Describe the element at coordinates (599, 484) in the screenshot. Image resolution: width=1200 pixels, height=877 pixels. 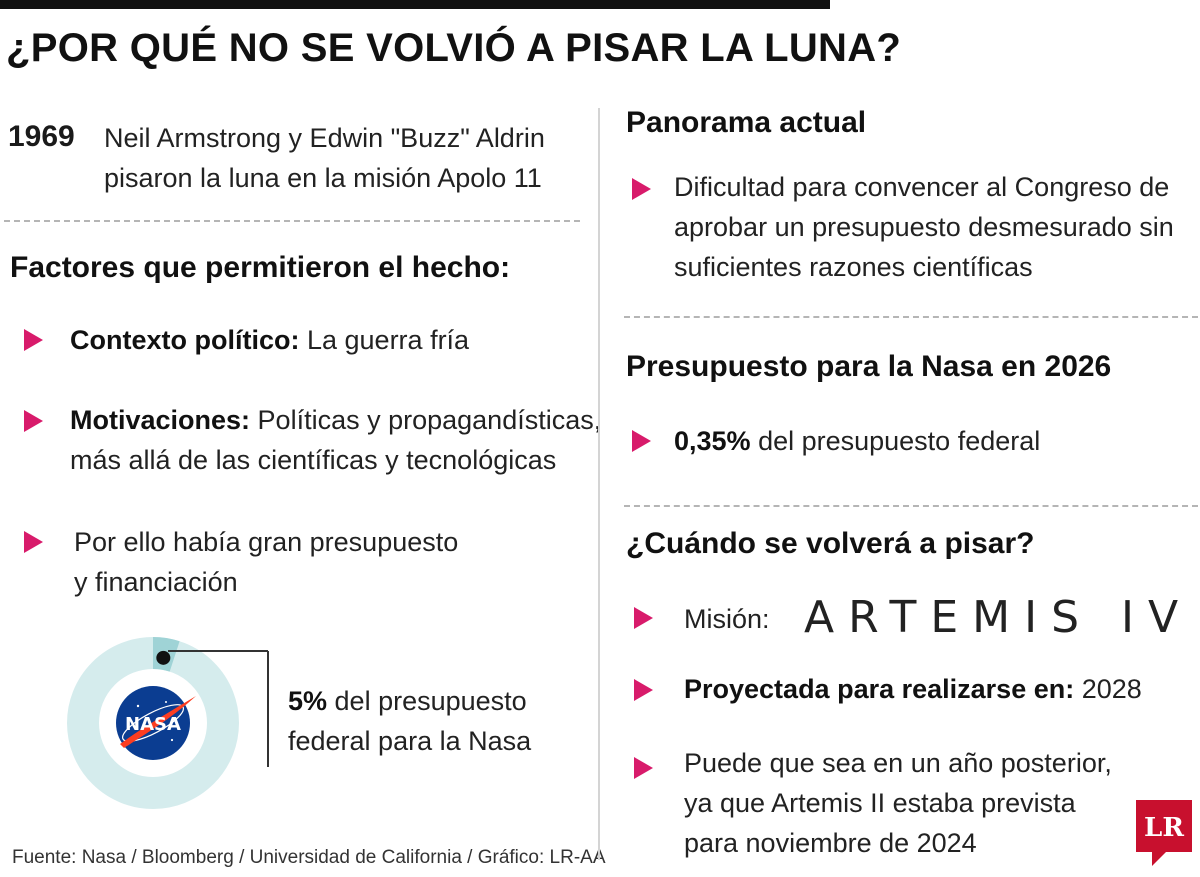
I see `column-divider` at that location.